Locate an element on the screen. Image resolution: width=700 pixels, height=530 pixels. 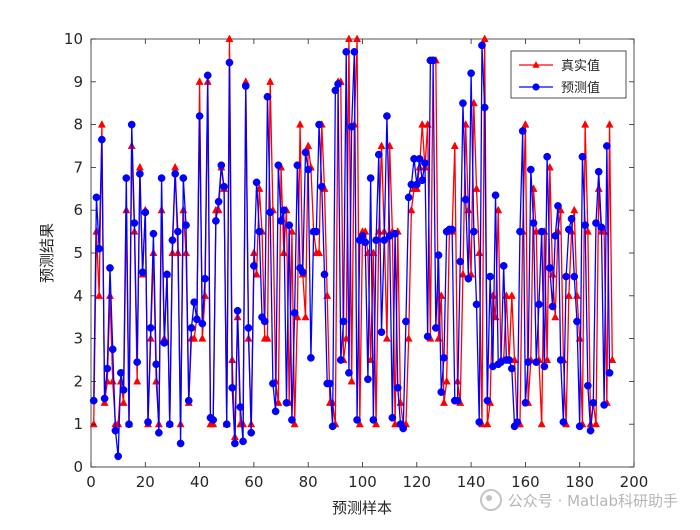
y-tick-label: 10 is located at coordinates (73, 39).